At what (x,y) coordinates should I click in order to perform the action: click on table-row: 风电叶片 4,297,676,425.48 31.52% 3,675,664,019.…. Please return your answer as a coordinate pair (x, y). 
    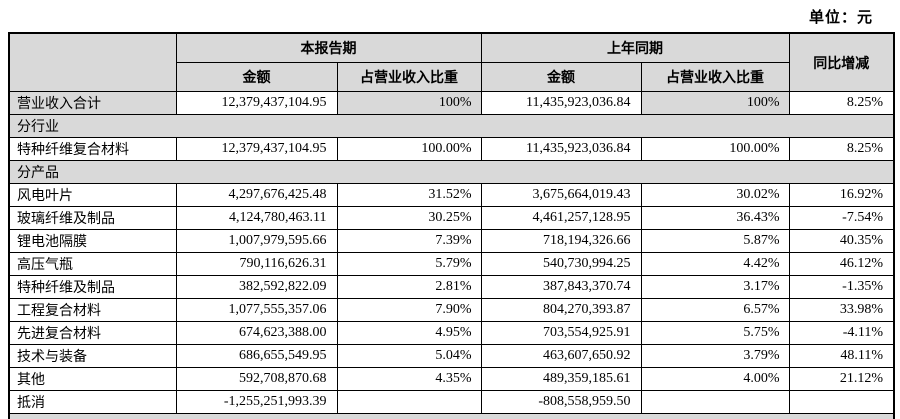
    Looking at the image, I should click on (451, 195).